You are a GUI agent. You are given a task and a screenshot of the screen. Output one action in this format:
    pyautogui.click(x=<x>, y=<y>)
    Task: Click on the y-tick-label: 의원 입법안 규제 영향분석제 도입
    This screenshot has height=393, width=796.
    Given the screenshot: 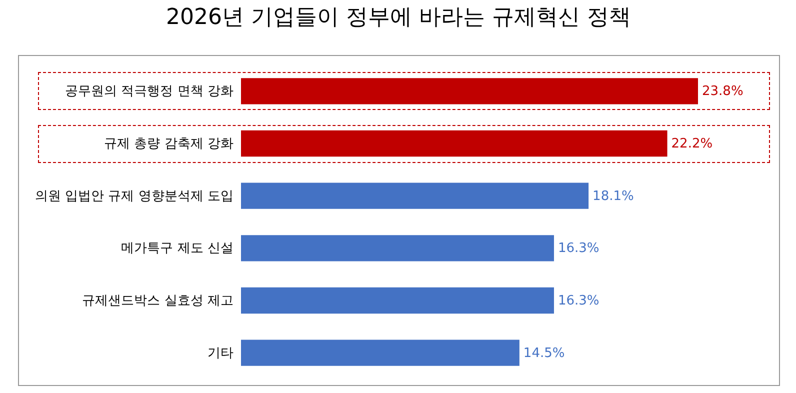 What is the action you would take?
    pyautogui.click(x=134, y=196)
    